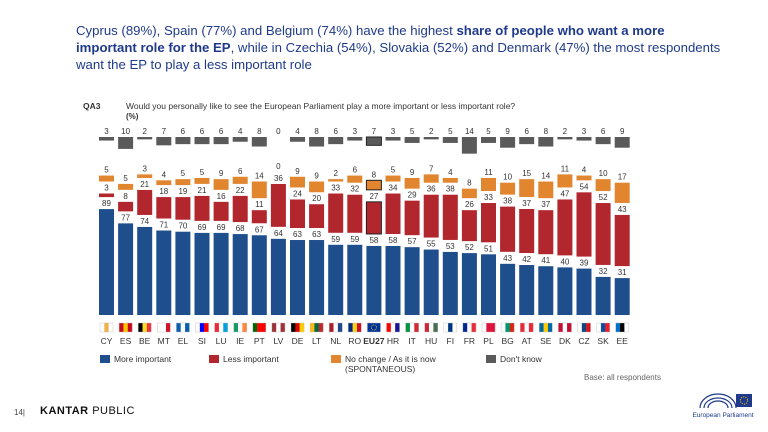 The height and width of the screenshot is (432, 768). What do you see at coordinates (469, 226) in the screenshot?
I see `bar-less-fr` at bounding box center [469, 226].